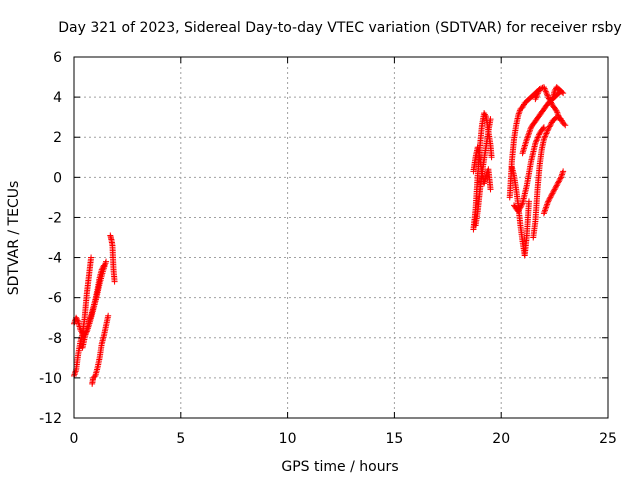 The width and height of the screenshot is (640, 480). What do you see at coordinates (57, 138) in the screenshot?
I see `y-tick-label: 2` at bounding box center [57, 138].